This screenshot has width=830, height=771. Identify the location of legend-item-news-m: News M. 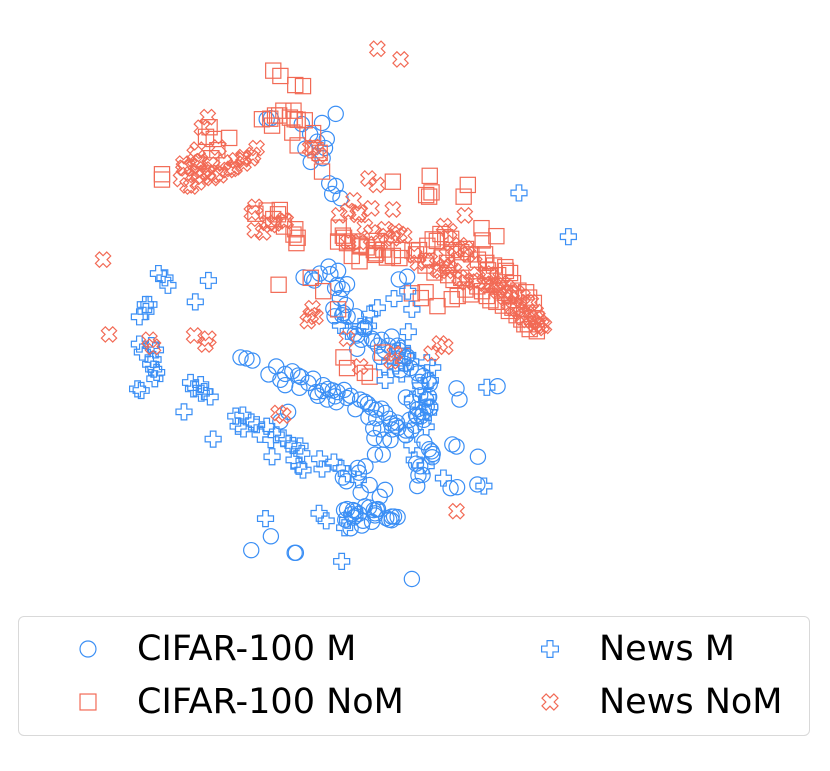
(631, 649).